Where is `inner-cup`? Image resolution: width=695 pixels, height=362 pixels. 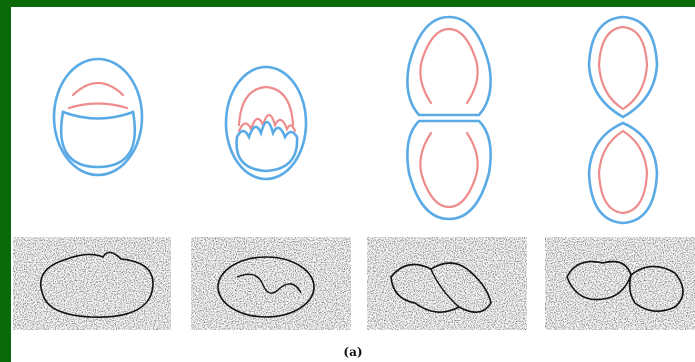 inner-cup is located at coordinates (98, 139).